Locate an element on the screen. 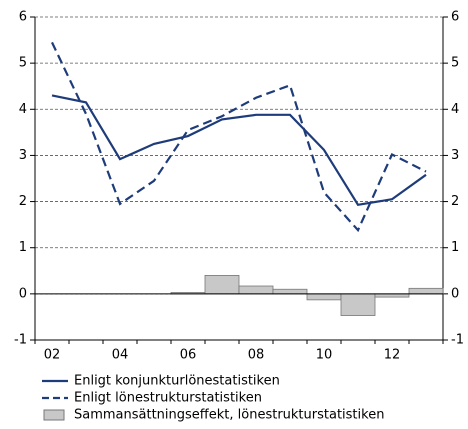  x-tick-label: 10 is located at coordinates (324, 355).